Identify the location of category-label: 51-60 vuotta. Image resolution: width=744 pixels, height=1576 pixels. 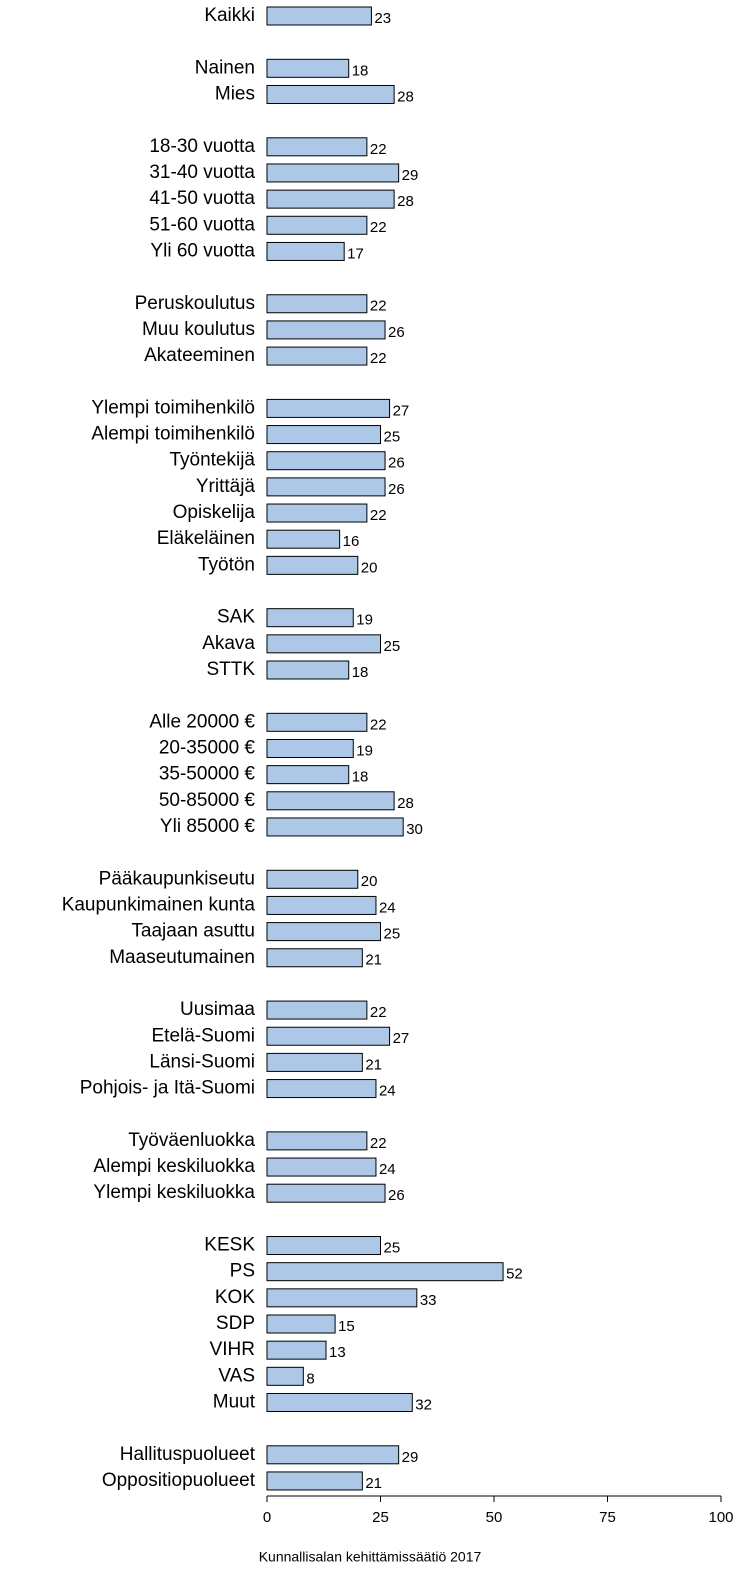
(202, 224).